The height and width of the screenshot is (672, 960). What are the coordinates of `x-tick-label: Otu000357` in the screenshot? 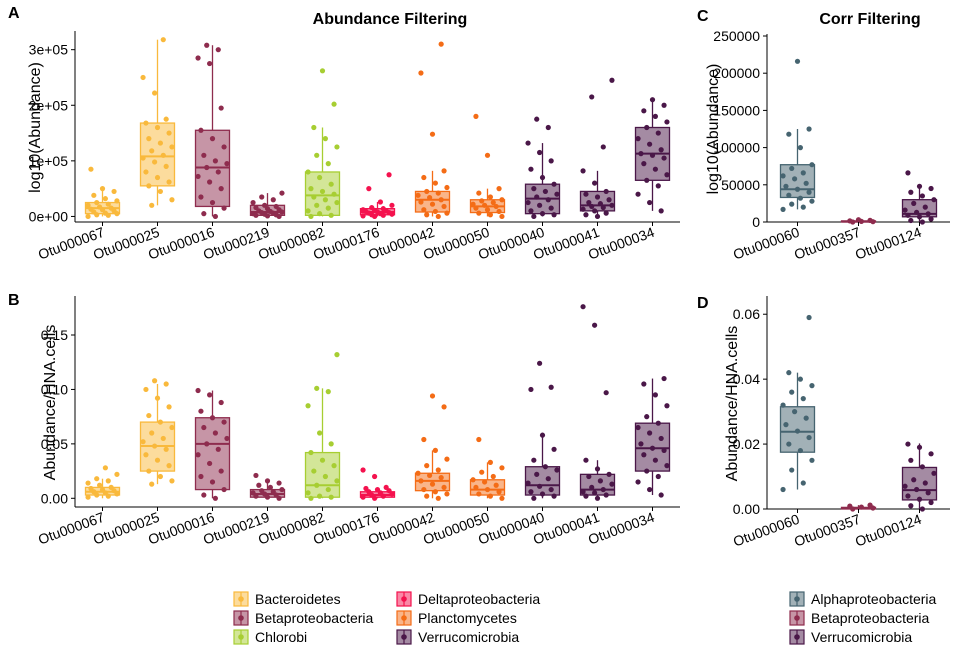 It's located at (827, 243).